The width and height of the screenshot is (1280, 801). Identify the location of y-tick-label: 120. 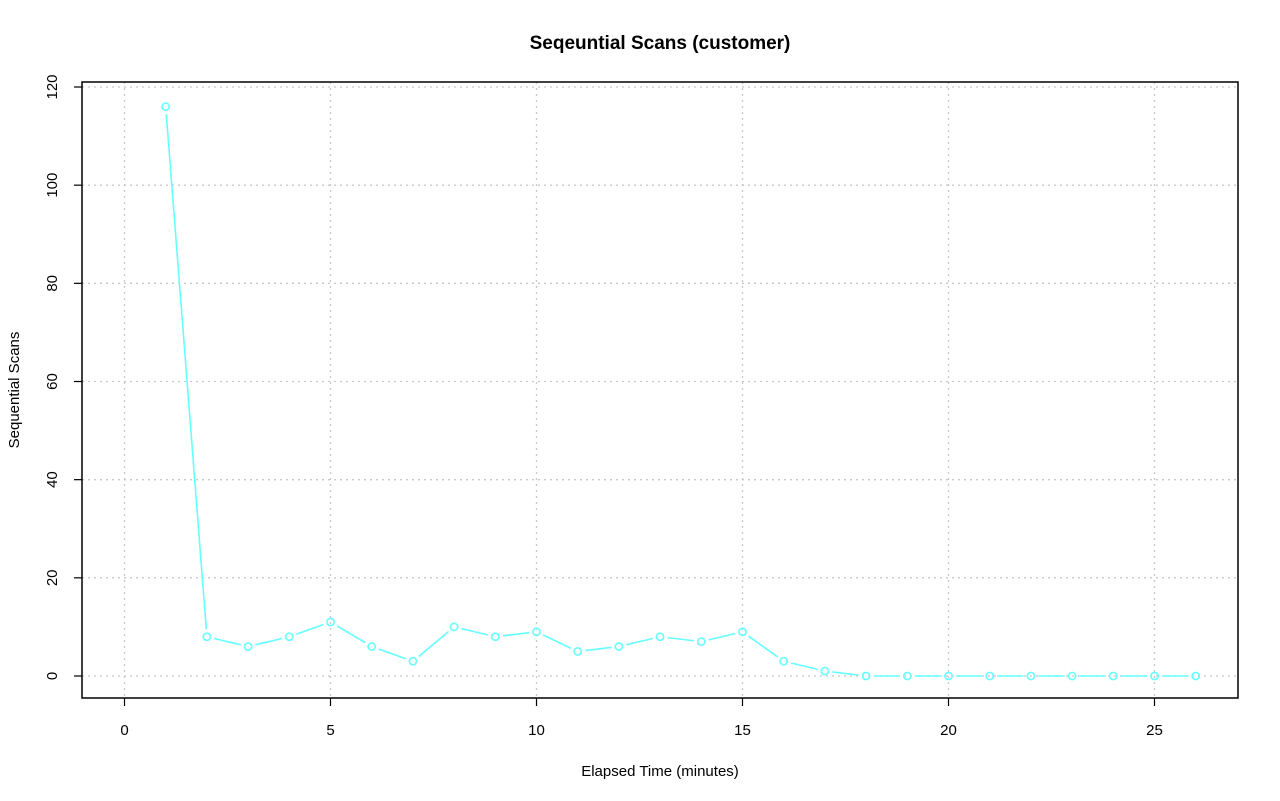
(52, 86).